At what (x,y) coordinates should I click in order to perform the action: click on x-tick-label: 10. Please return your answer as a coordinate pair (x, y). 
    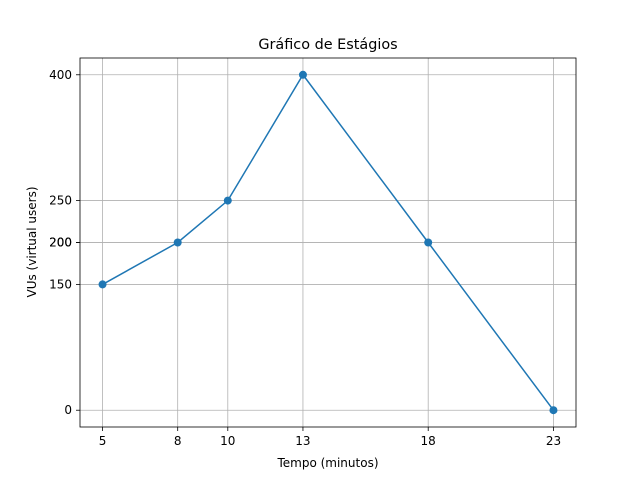
    Looking at the image, I should click on (227, 441).